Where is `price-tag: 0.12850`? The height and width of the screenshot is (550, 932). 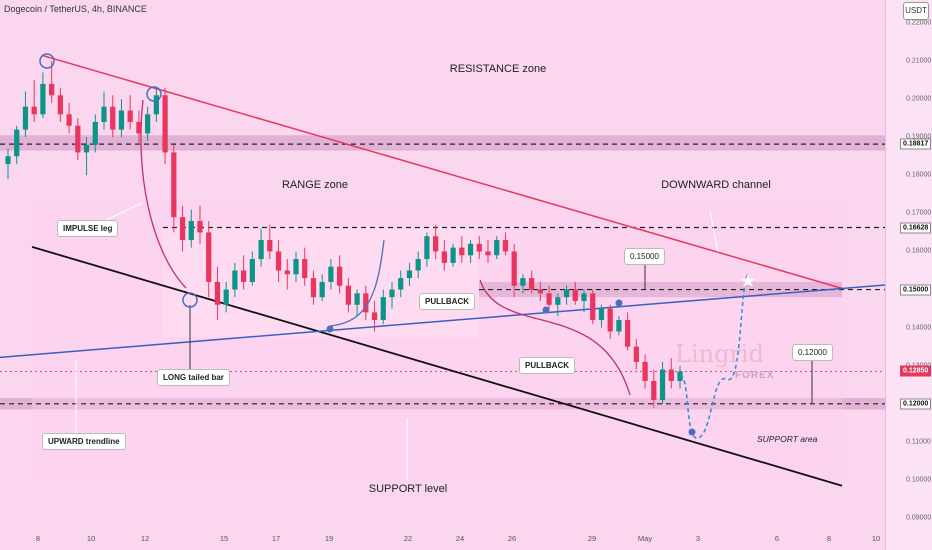 price-tag: 0.12850 is located at coordinates (916, 371).